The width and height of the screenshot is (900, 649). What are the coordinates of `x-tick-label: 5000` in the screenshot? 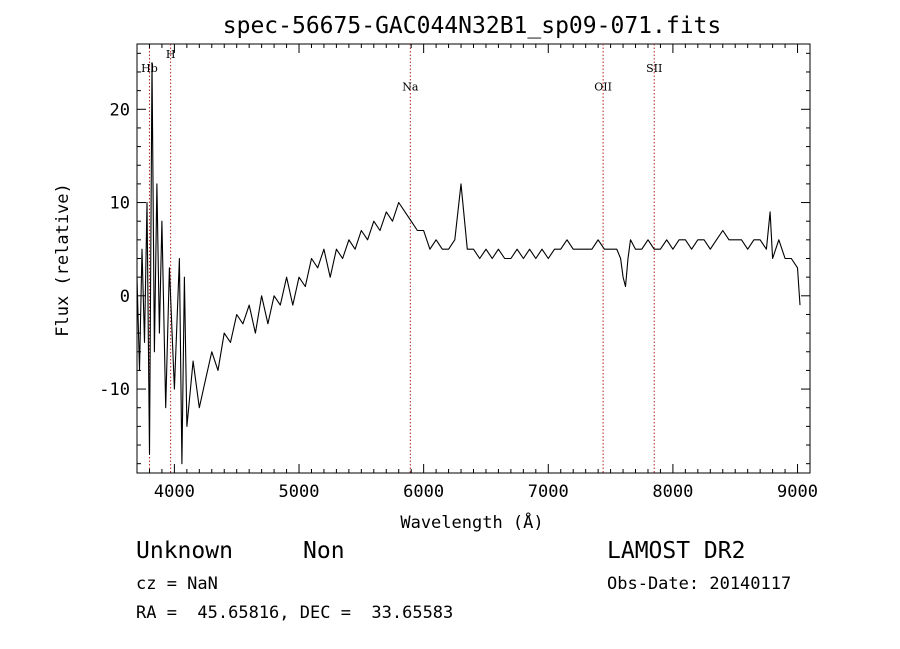 It's located at (299, 492).